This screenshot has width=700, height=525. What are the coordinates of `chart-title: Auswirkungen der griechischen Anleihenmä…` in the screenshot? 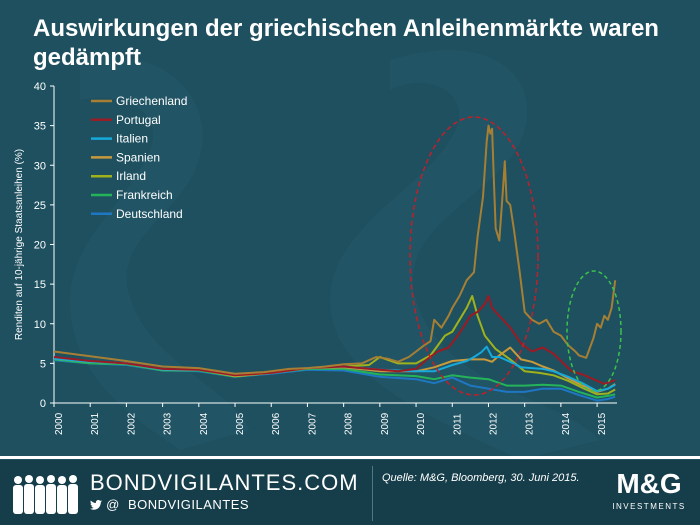 It's located at (346, 43).